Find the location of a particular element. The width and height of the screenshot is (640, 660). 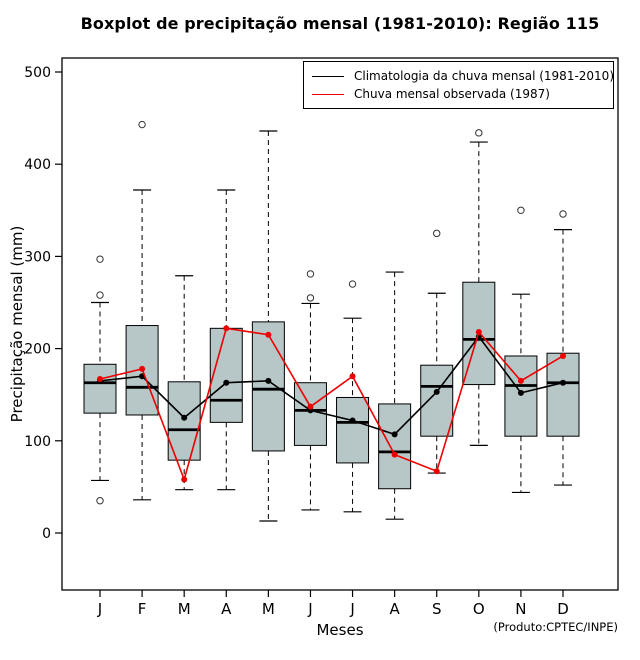

legend-label-observed: Chuva mensal observada (1987) is located at coordinates (452, 94).